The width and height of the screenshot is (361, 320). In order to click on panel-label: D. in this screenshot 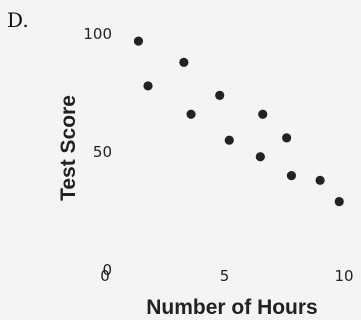, I will do `click(18, 20)`.